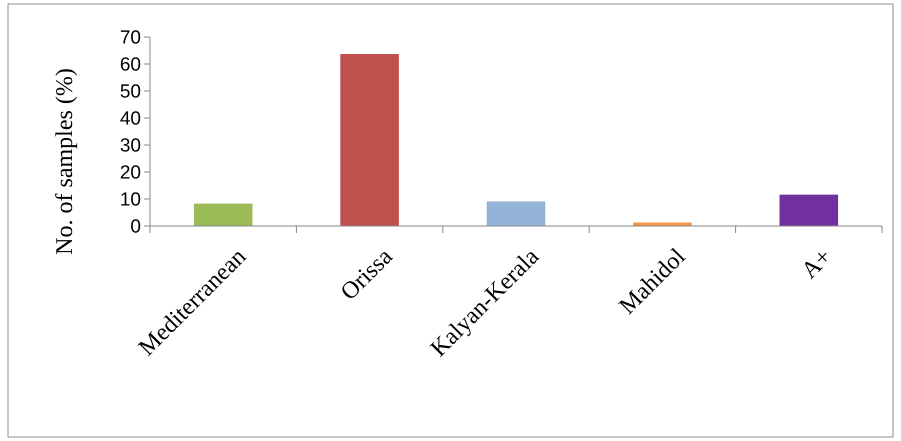  I want to click on y-tick-label: 60, so click(130, 65).